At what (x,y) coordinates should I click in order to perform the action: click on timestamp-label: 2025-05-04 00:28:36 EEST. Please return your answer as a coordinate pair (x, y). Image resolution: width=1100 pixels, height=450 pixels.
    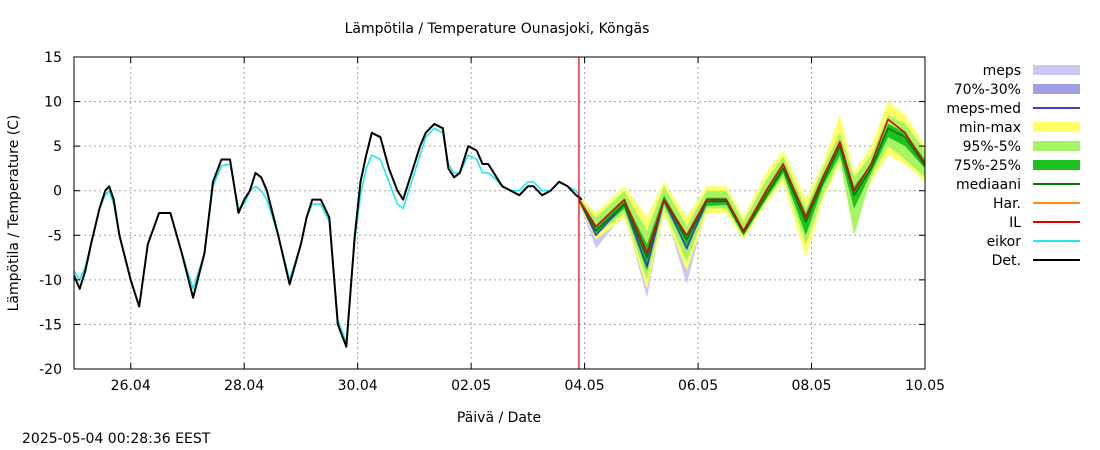
    Looking at the image, I should click on (116, 439).